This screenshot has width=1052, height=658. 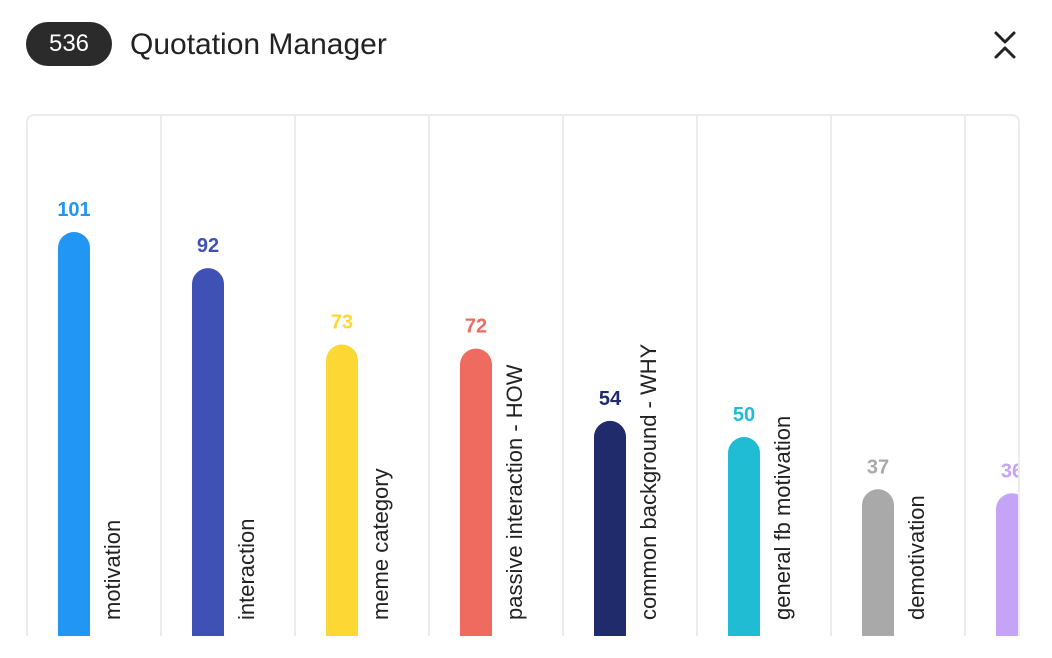 I want to click on panel-title: Quotation Manager, so click(x=258, y=44).